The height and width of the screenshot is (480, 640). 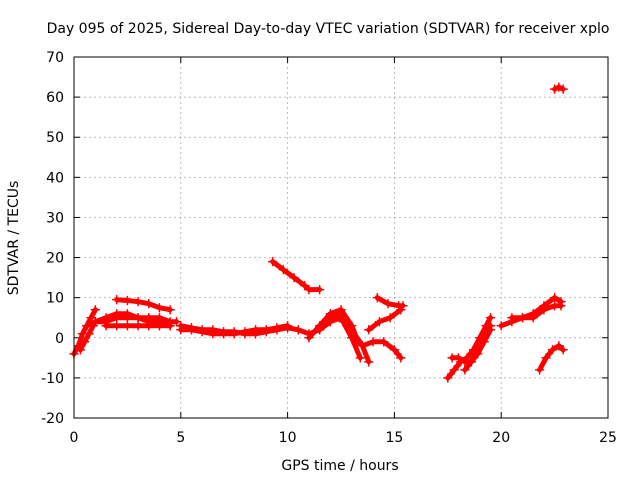 I want to click on y-tick-label: 10, so click(x=55, y=299).